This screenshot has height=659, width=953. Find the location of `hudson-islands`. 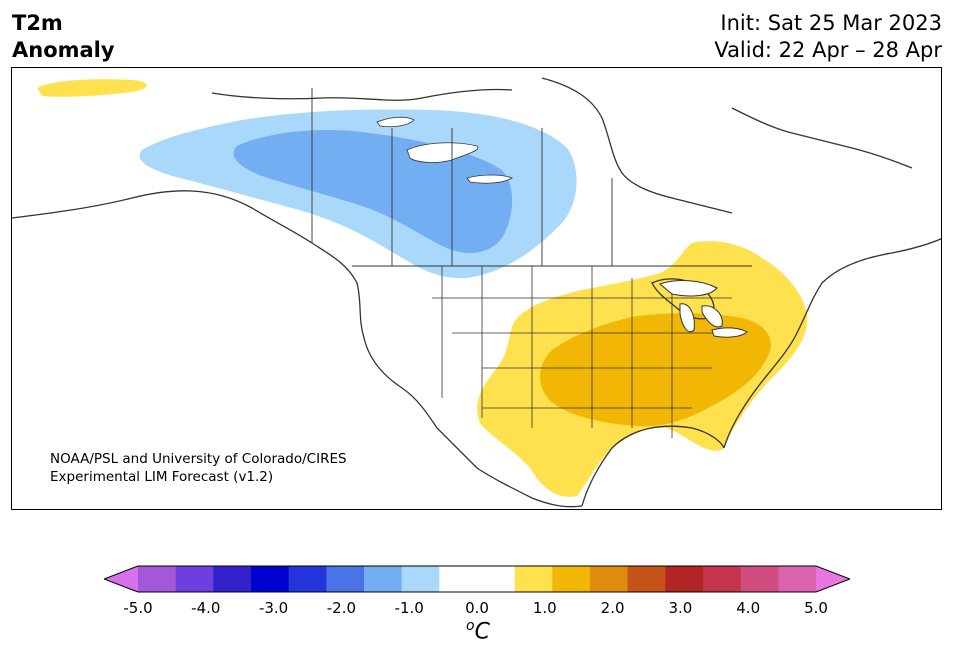

hudson-islands is located at coordinates (444, 150).